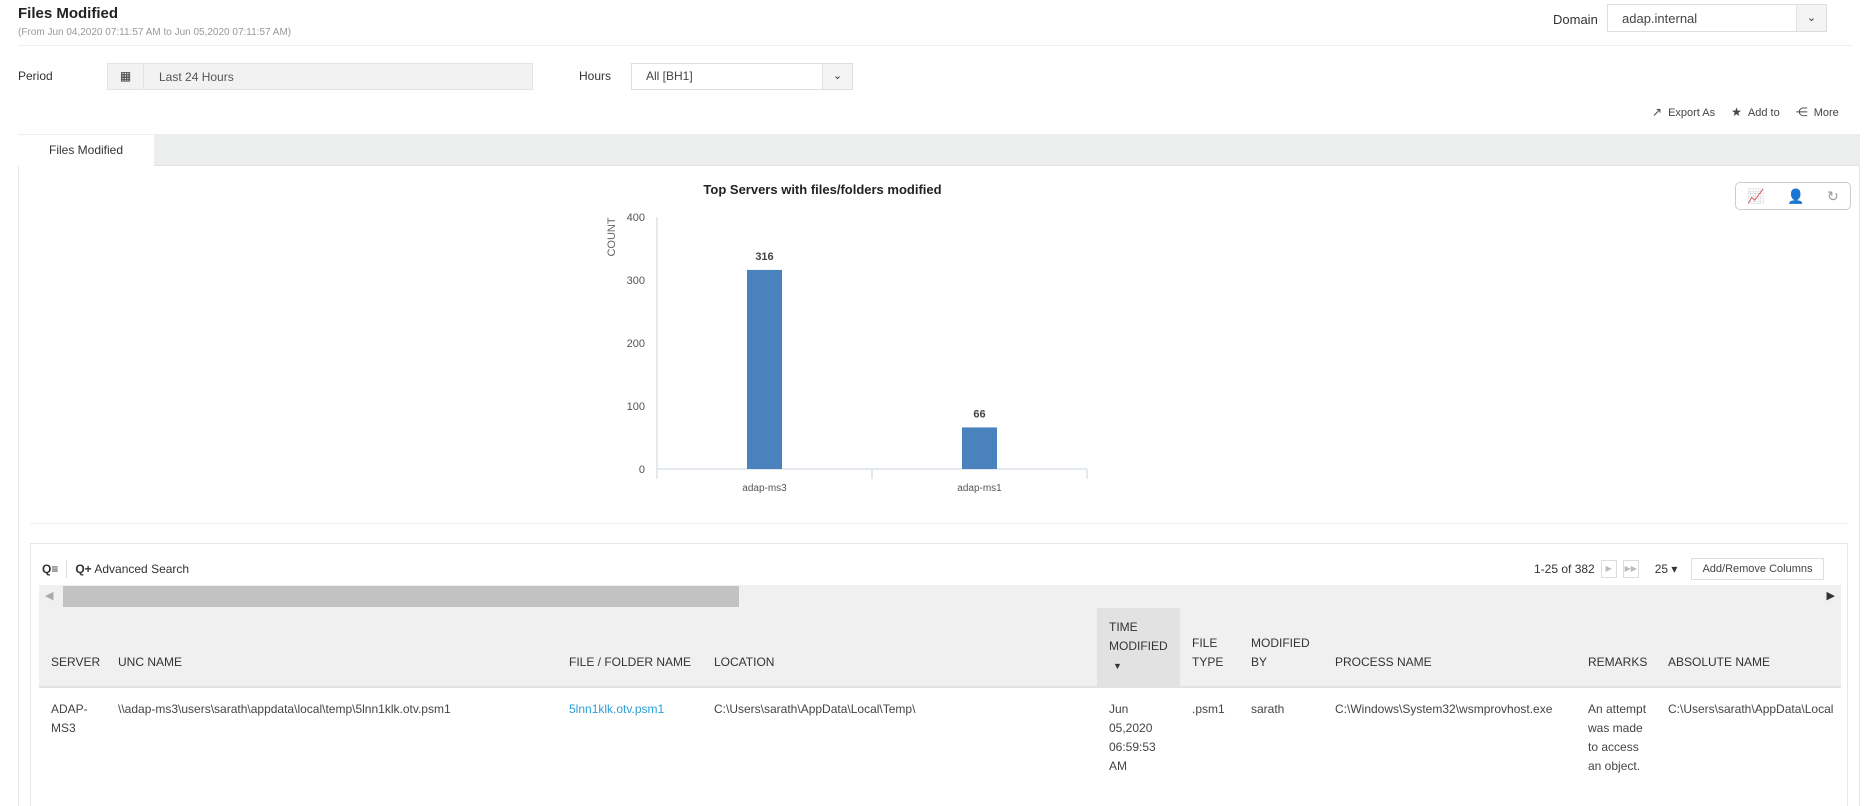  Describe the element at coordinates (1444, 709) in the screenshot. I see `cell-process: C:\Windows\System32\wsmprovhost.exe` at that location.